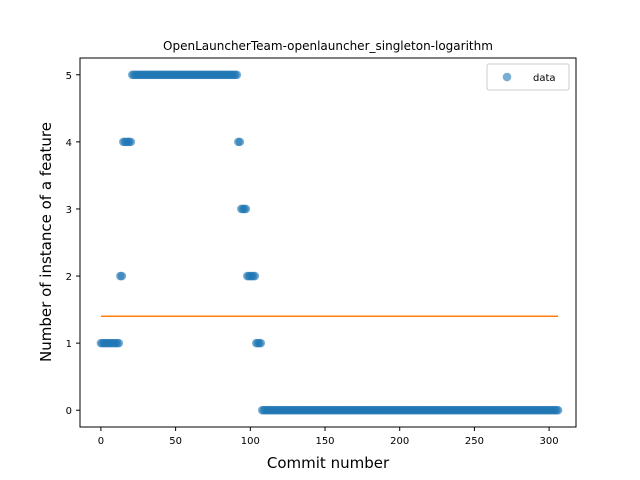 The image size is (640, 480). What do you see at coordinates (69, 210) in the screenshot?
I see `y-tick-label: 3` at bounding box center [69, 210].